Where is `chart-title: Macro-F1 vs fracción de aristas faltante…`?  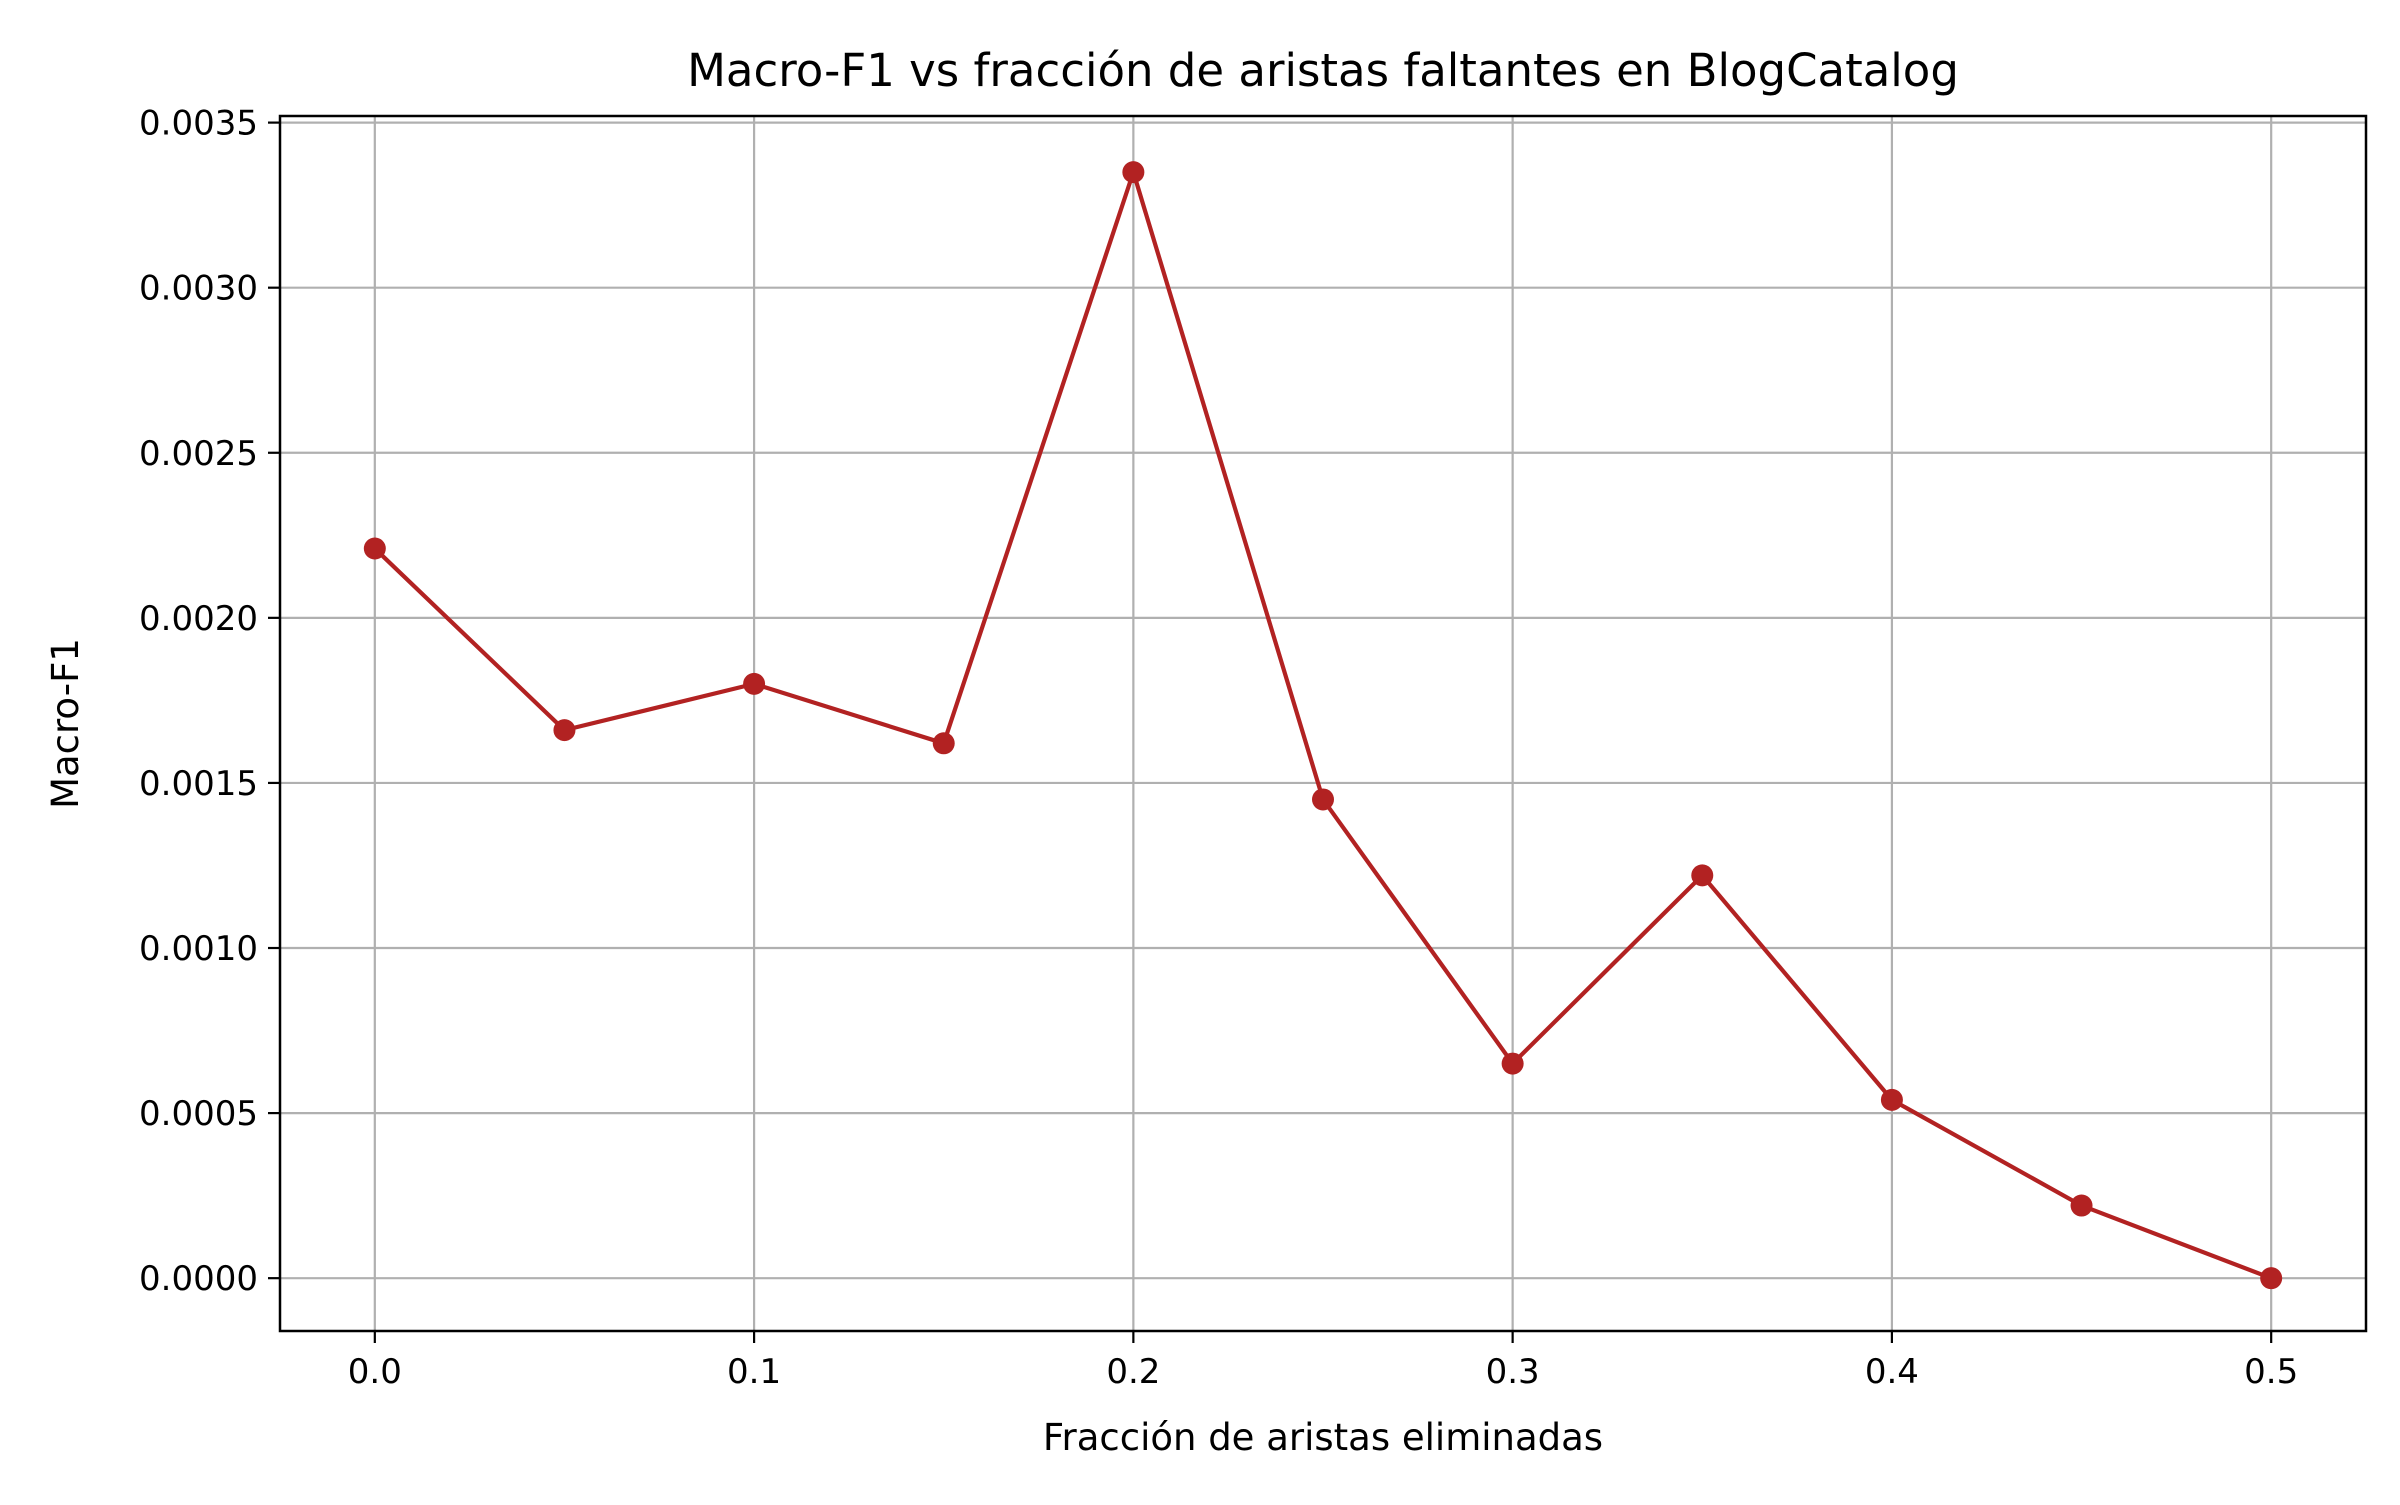
chart-title: Macro-F1 vs fracción de aristas faltante… is located at coordinates (1323, 70).